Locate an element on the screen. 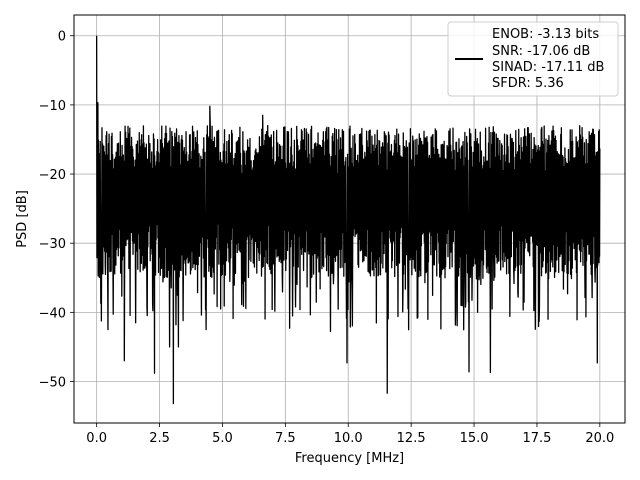 The image size is (640, 480). legend-sfdr: SFDR: 5.36 is located at coordinates (528, 83).